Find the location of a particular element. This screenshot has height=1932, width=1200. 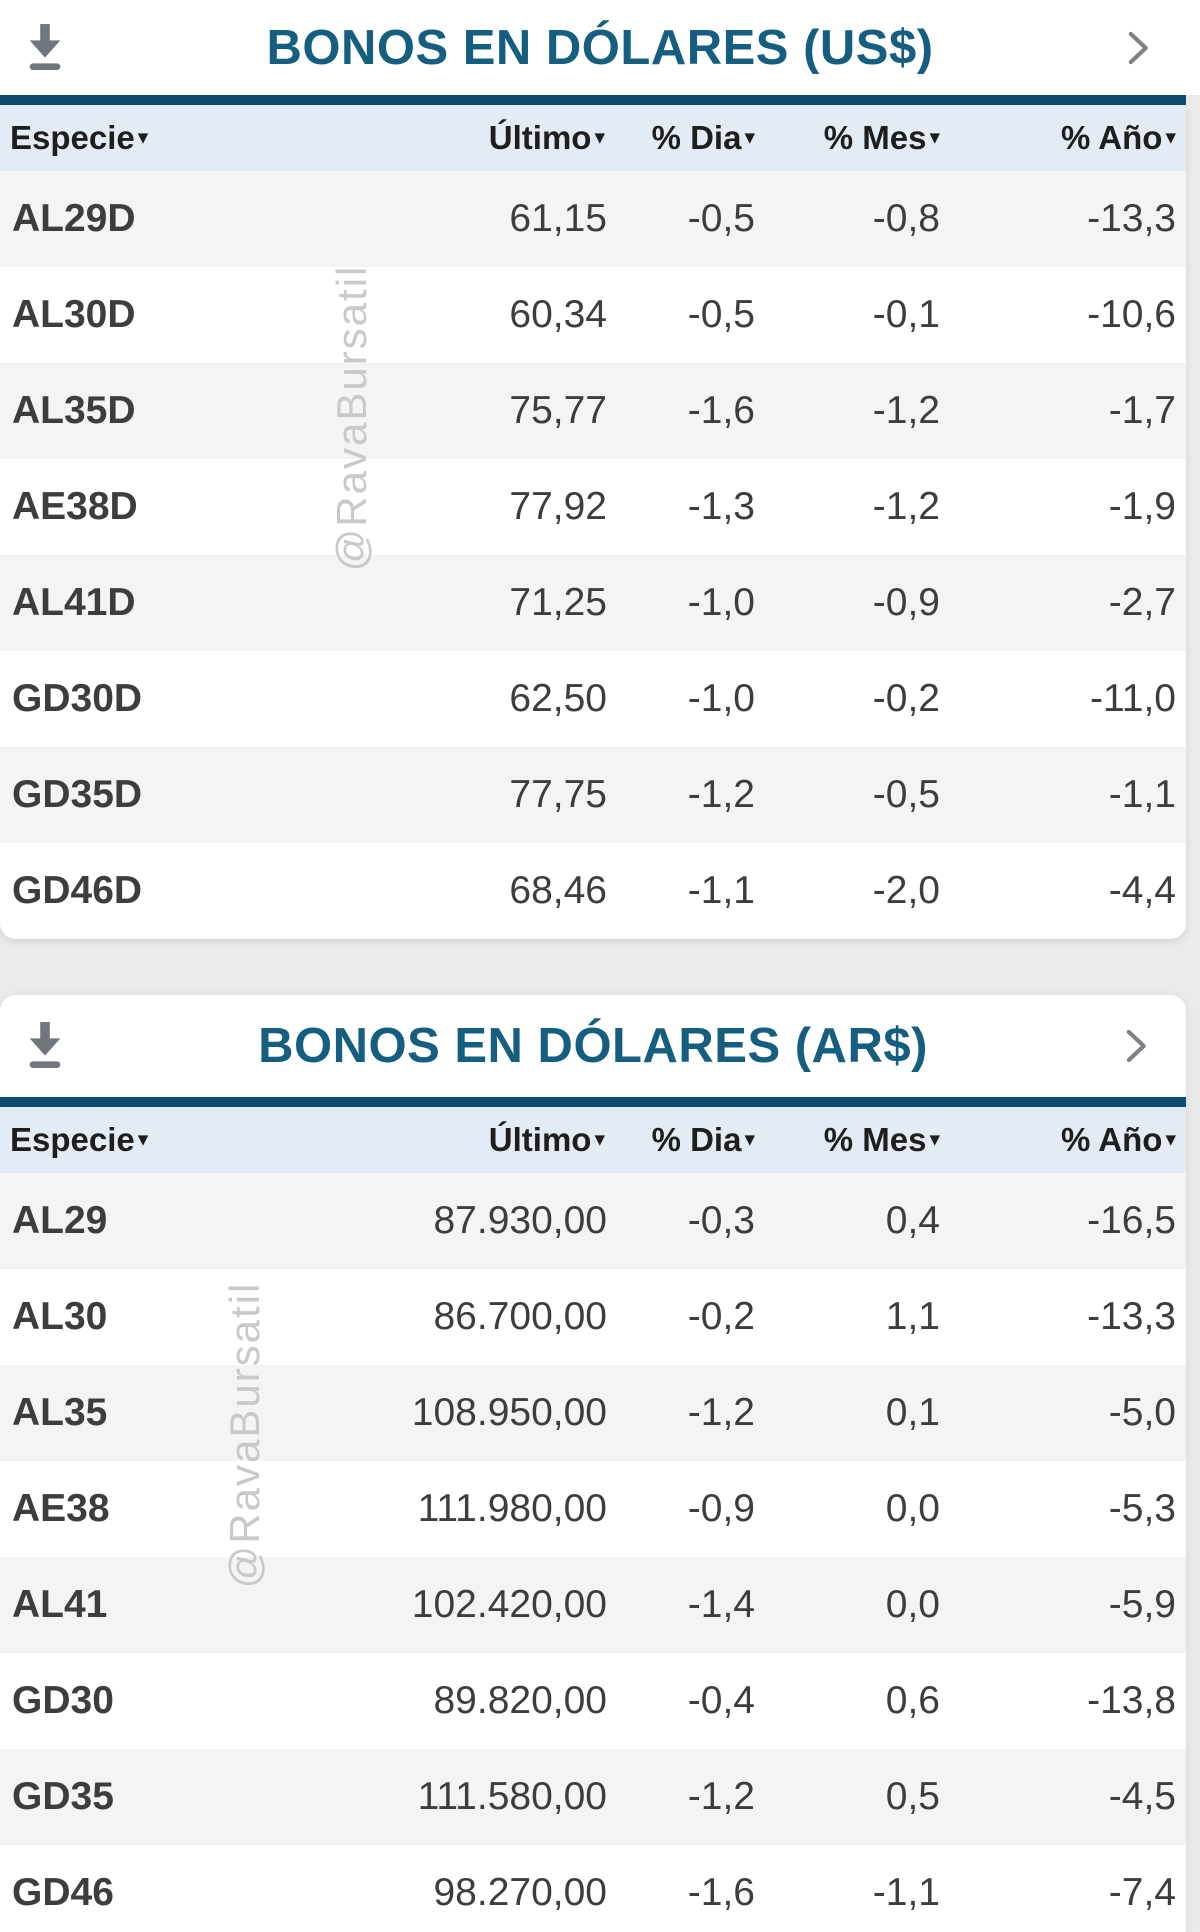

table-row: AL41D 71,25 -1,0 -0,9 -2,7 is located at coordinates (593, 603).